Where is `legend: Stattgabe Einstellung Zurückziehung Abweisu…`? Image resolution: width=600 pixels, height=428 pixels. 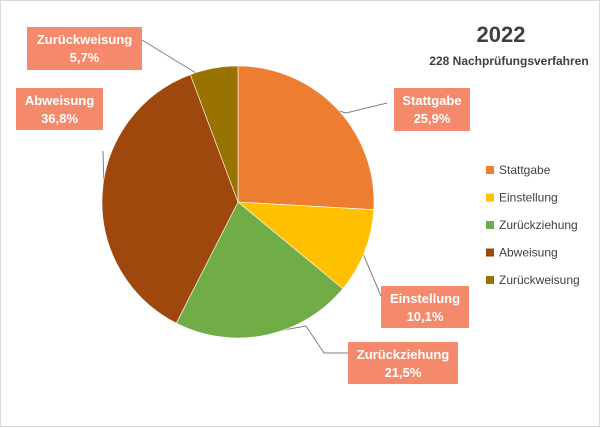 legend: Stattgabe Einstellung Zurückziehung Abweisu… is located at coordinates (533, 225).